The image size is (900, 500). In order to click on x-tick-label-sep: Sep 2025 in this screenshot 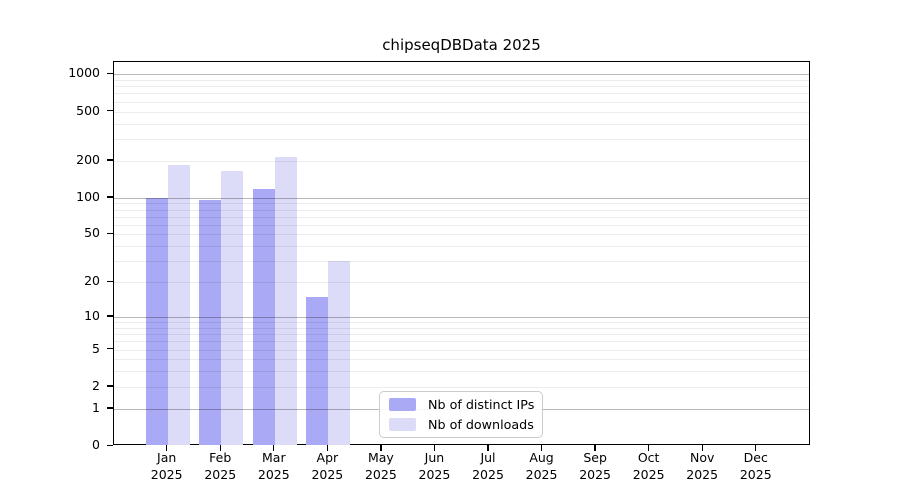, I will do `click(595, 466)`.